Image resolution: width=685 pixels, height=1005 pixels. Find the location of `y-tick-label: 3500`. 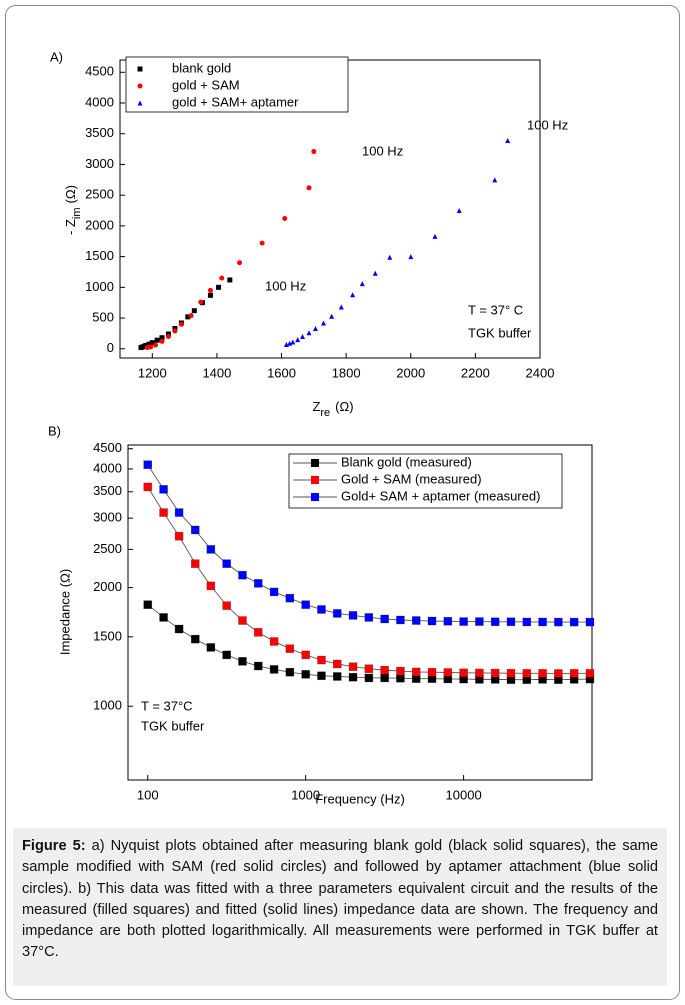

y-tick-label: 3500 is located at coordinates (99, 132).